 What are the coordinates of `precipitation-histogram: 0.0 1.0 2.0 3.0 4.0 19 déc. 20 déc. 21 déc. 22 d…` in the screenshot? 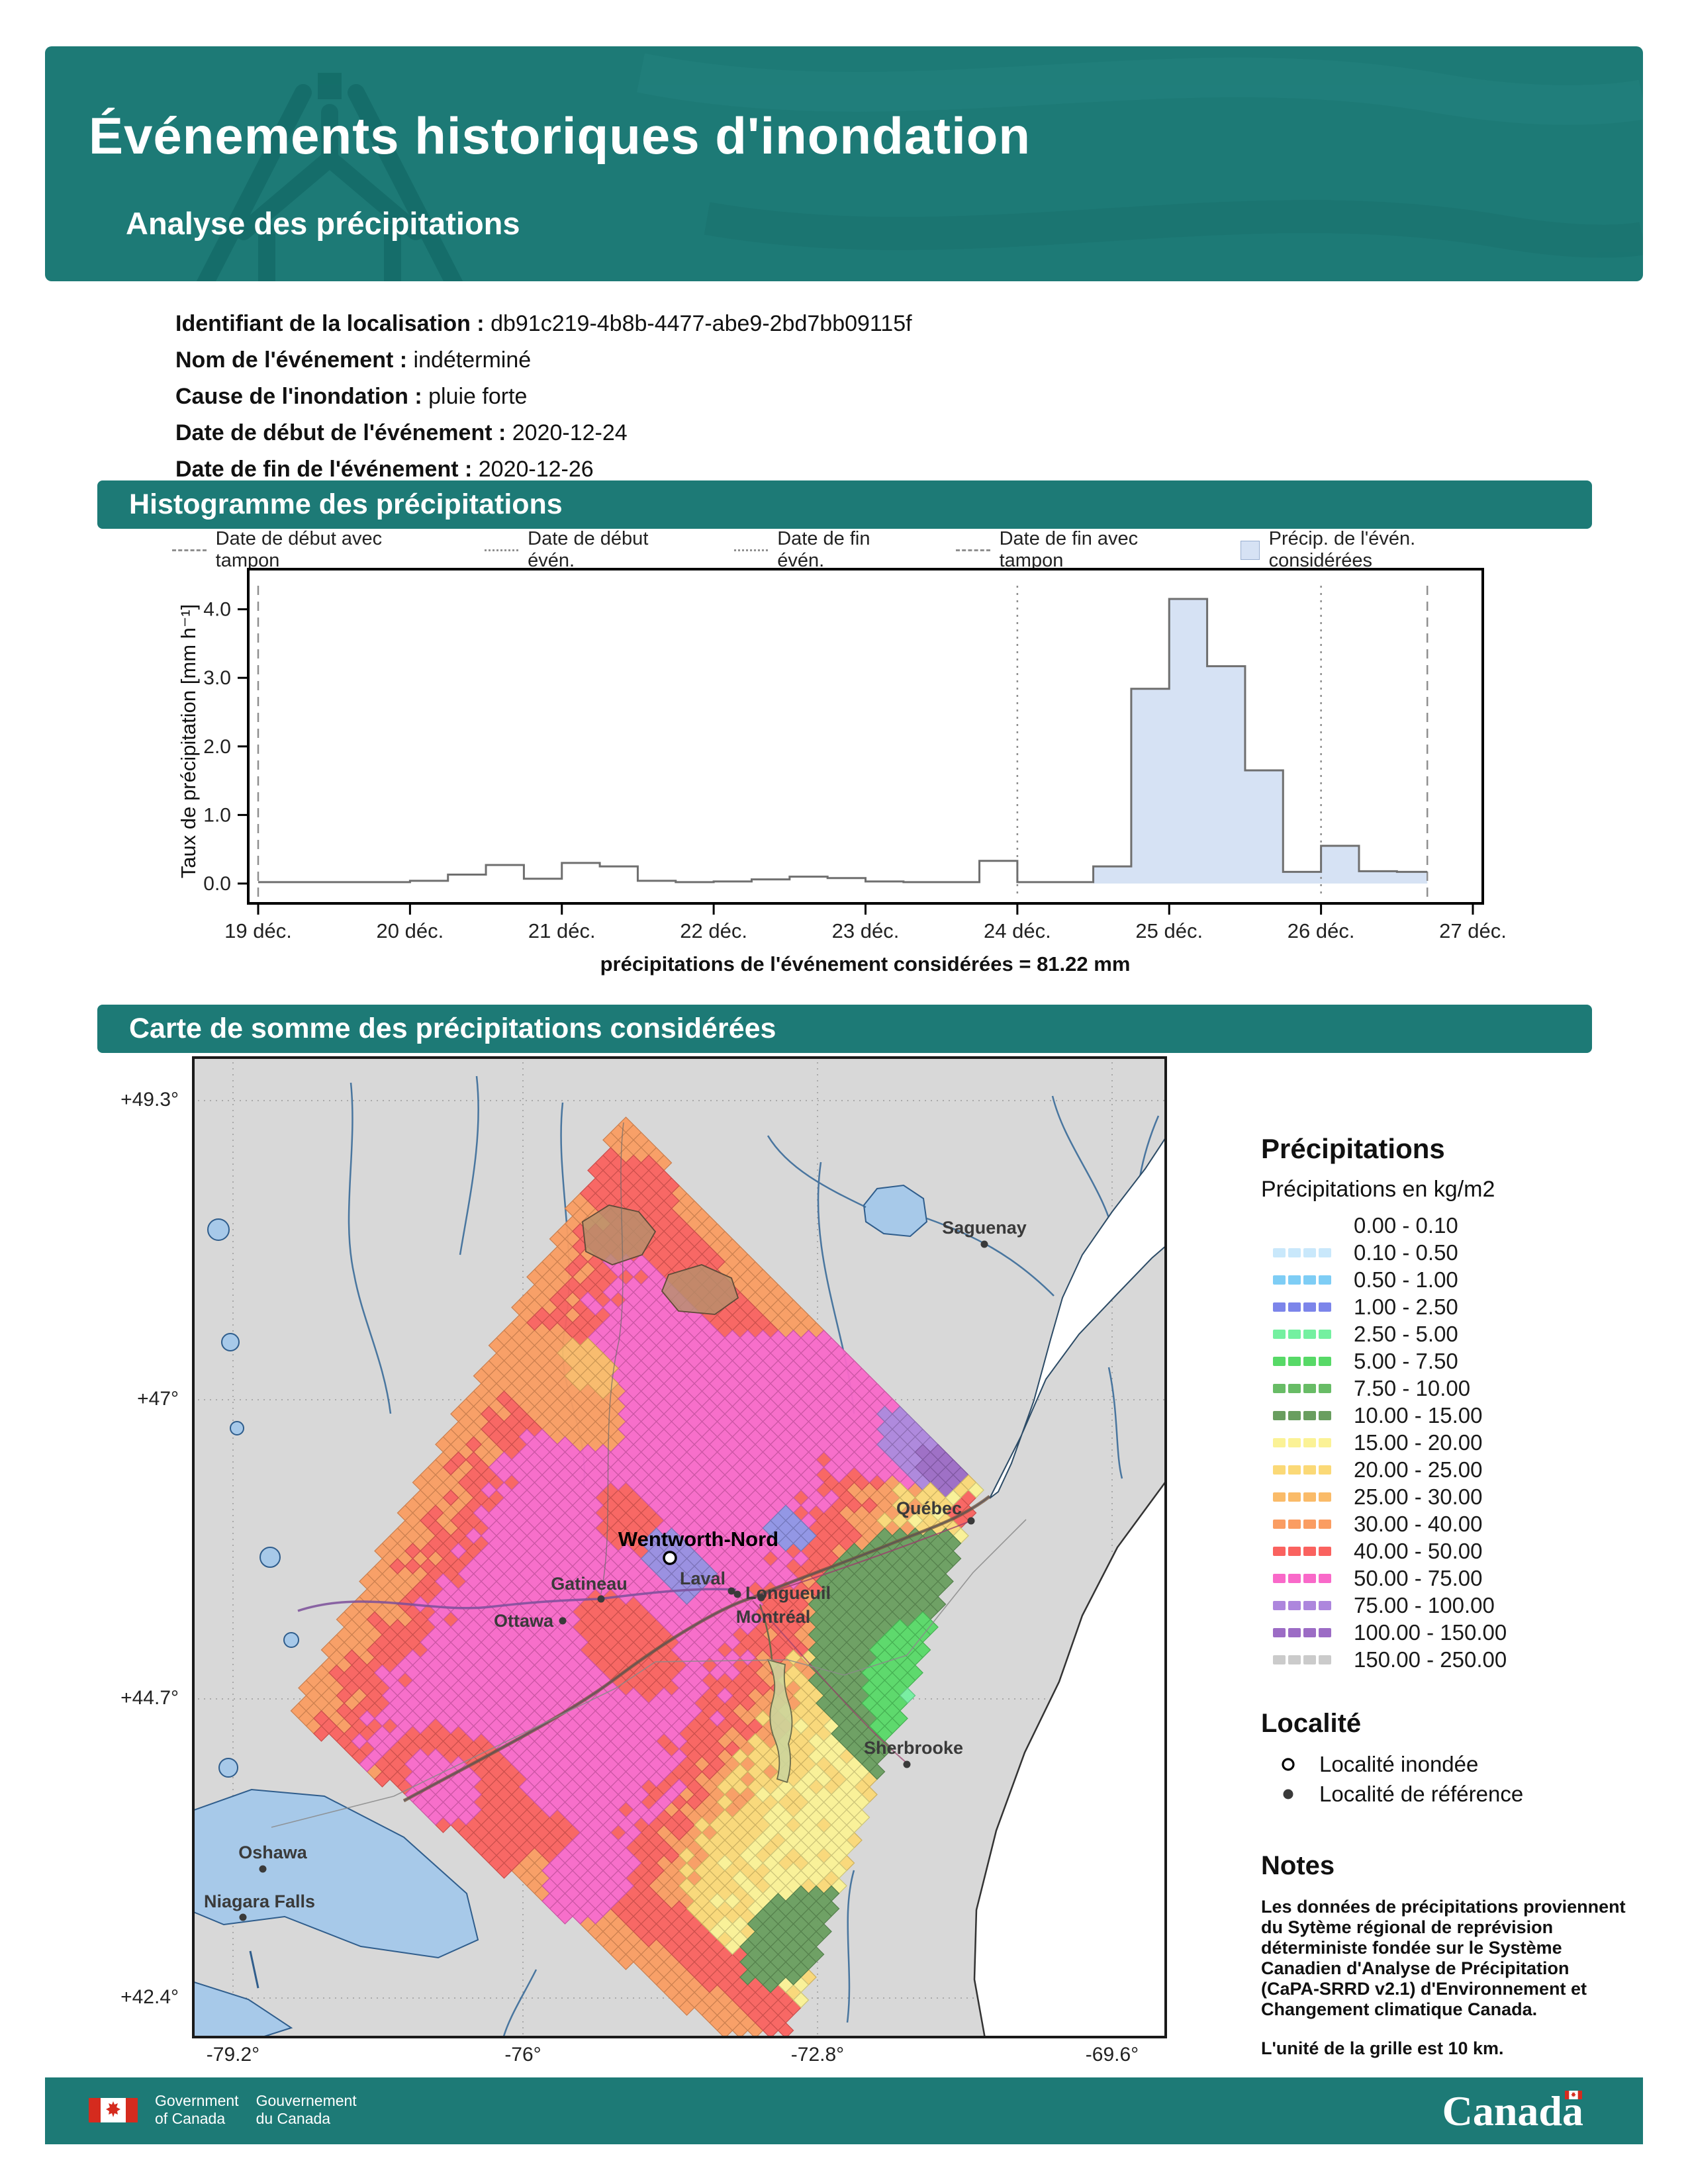 It's located at (842, 772).